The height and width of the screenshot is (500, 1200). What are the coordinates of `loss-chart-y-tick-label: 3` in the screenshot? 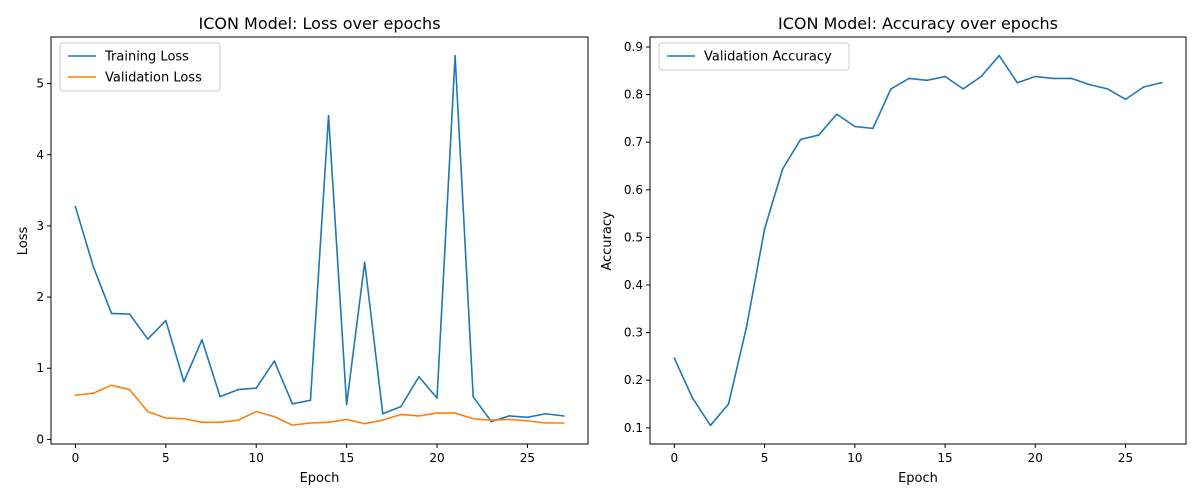 It's located at (40, 226).